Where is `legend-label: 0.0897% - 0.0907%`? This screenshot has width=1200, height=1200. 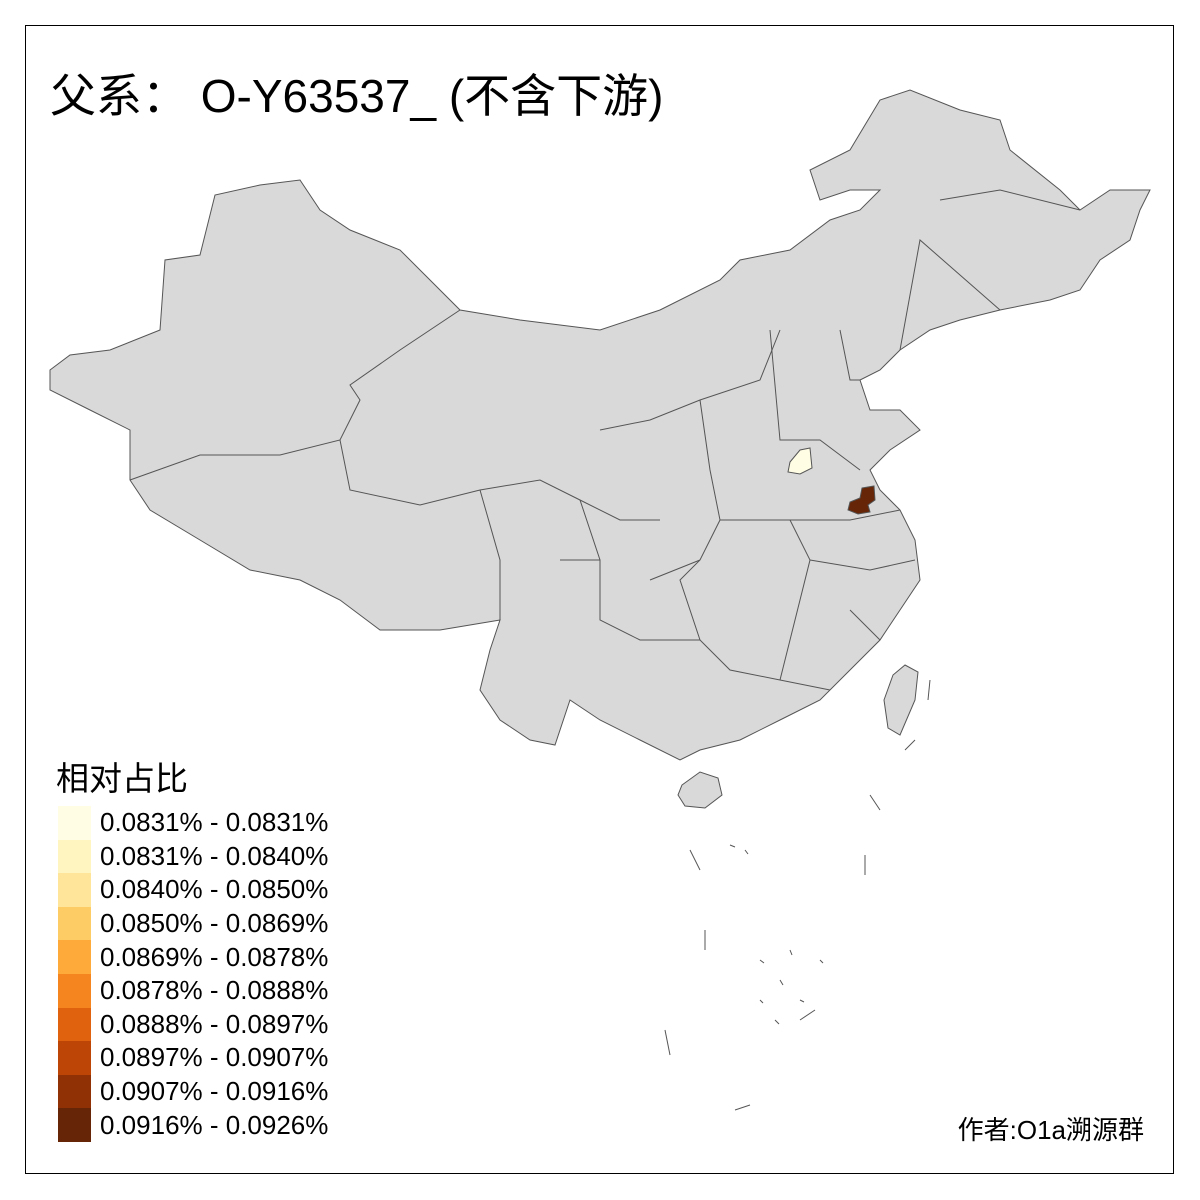 legend-label: 0.0897% - 0.0907% is located at coordinates (214, 1057).